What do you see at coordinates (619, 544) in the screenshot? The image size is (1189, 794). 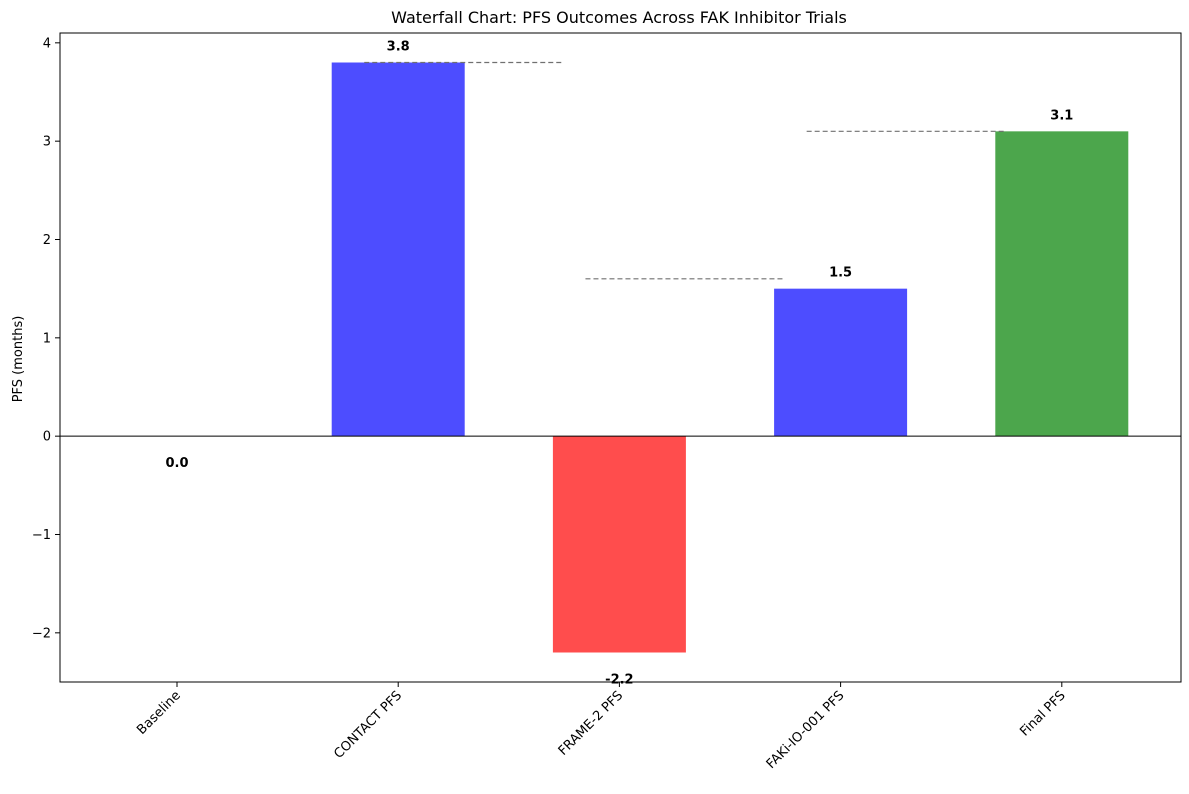 I see `bar-frame-2-pfs` at bounding box center [619, 544].